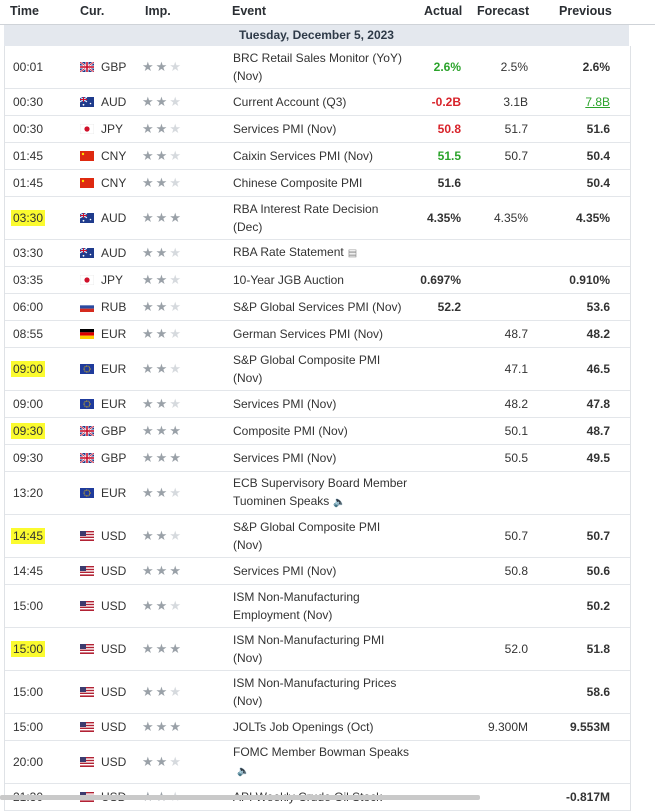 Image resolution: width=655 pixels, height=811 pixels. I want to click on table-row: 20:00 USD ★ ★ ★ FOMC Member Bowman Speaks🔈, so click(317, 762).